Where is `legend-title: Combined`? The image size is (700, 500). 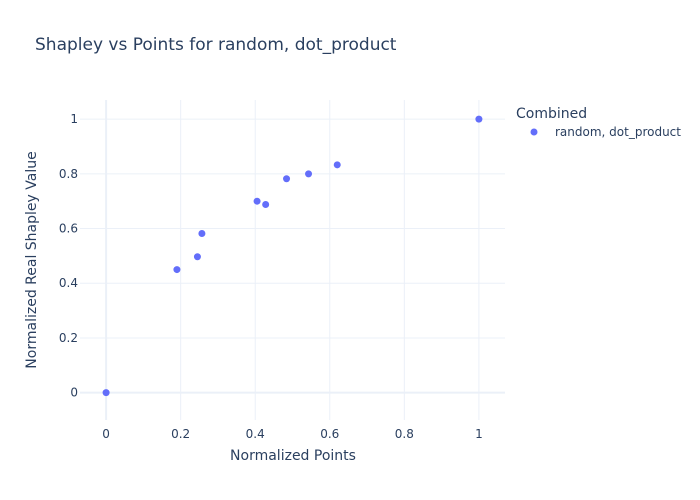
legend-title: Combined is located at coordinates (551, 114).